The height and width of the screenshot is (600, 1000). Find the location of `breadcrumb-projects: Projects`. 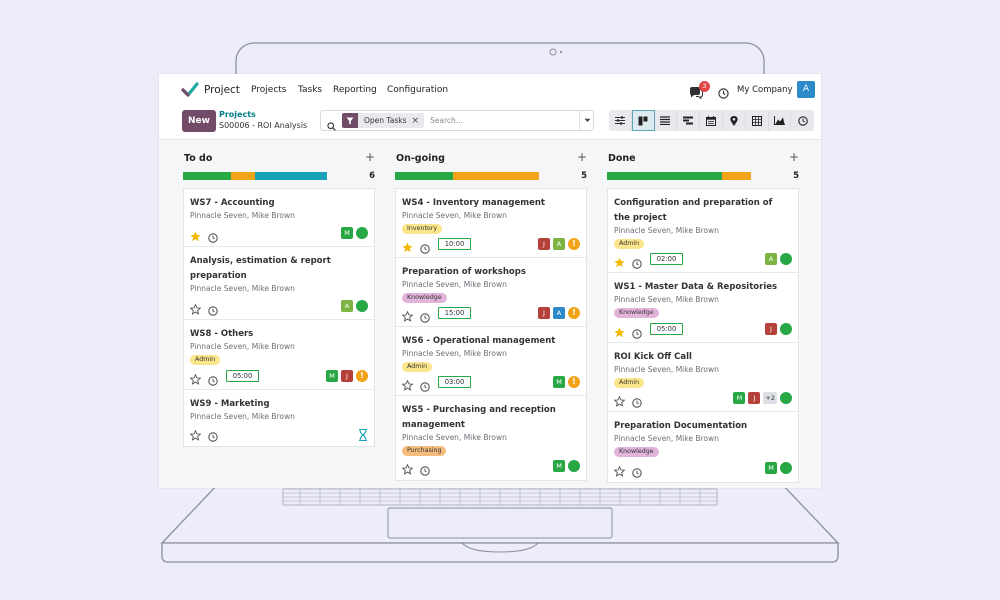

breadcrumb-projects: Projects is located at coordinates (237, 114).